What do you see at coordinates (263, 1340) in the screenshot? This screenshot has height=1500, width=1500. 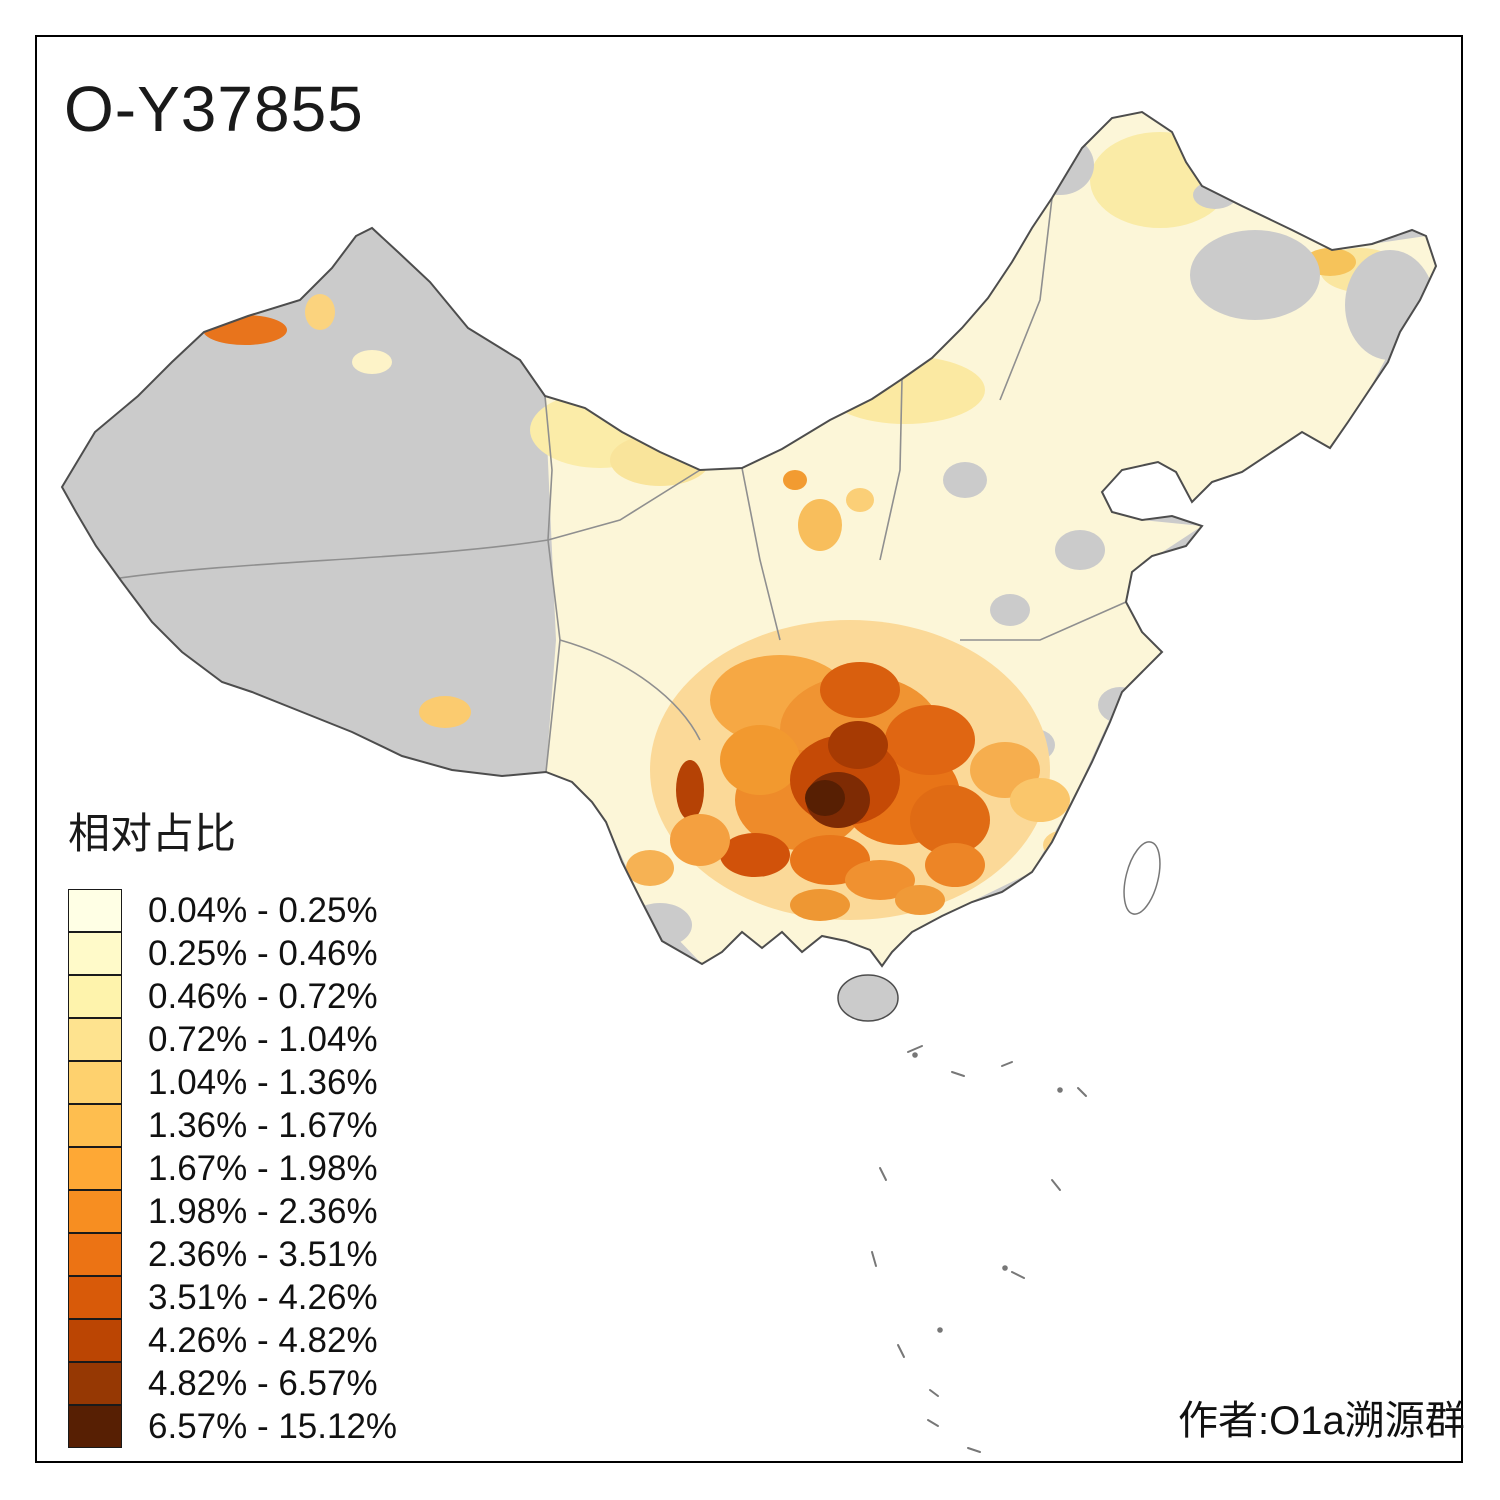 I see `legend-range-label: 4.26% - 4.82%` at bounding box center [263, 1340].